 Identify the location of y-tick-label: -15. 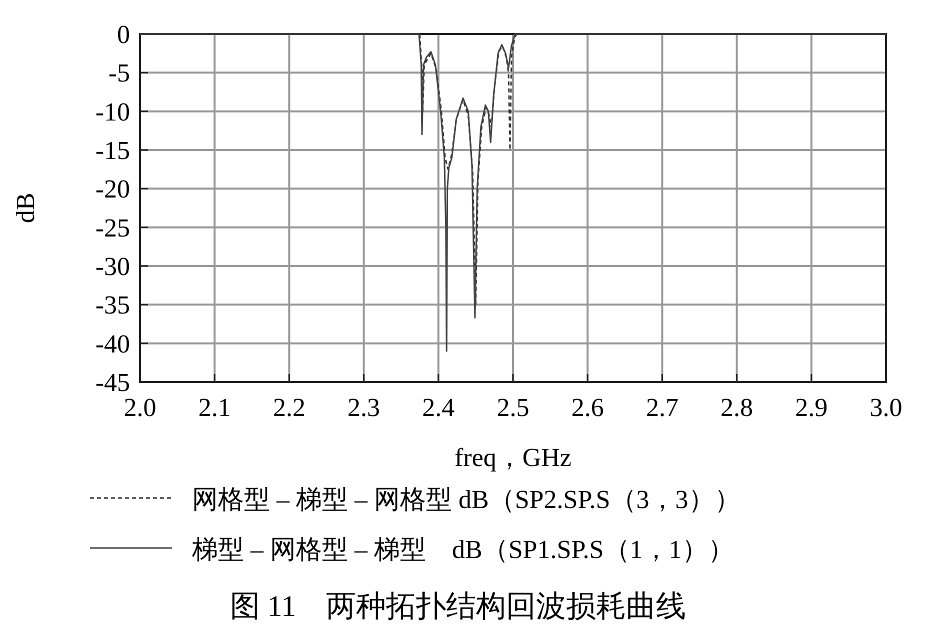
(112, 150).